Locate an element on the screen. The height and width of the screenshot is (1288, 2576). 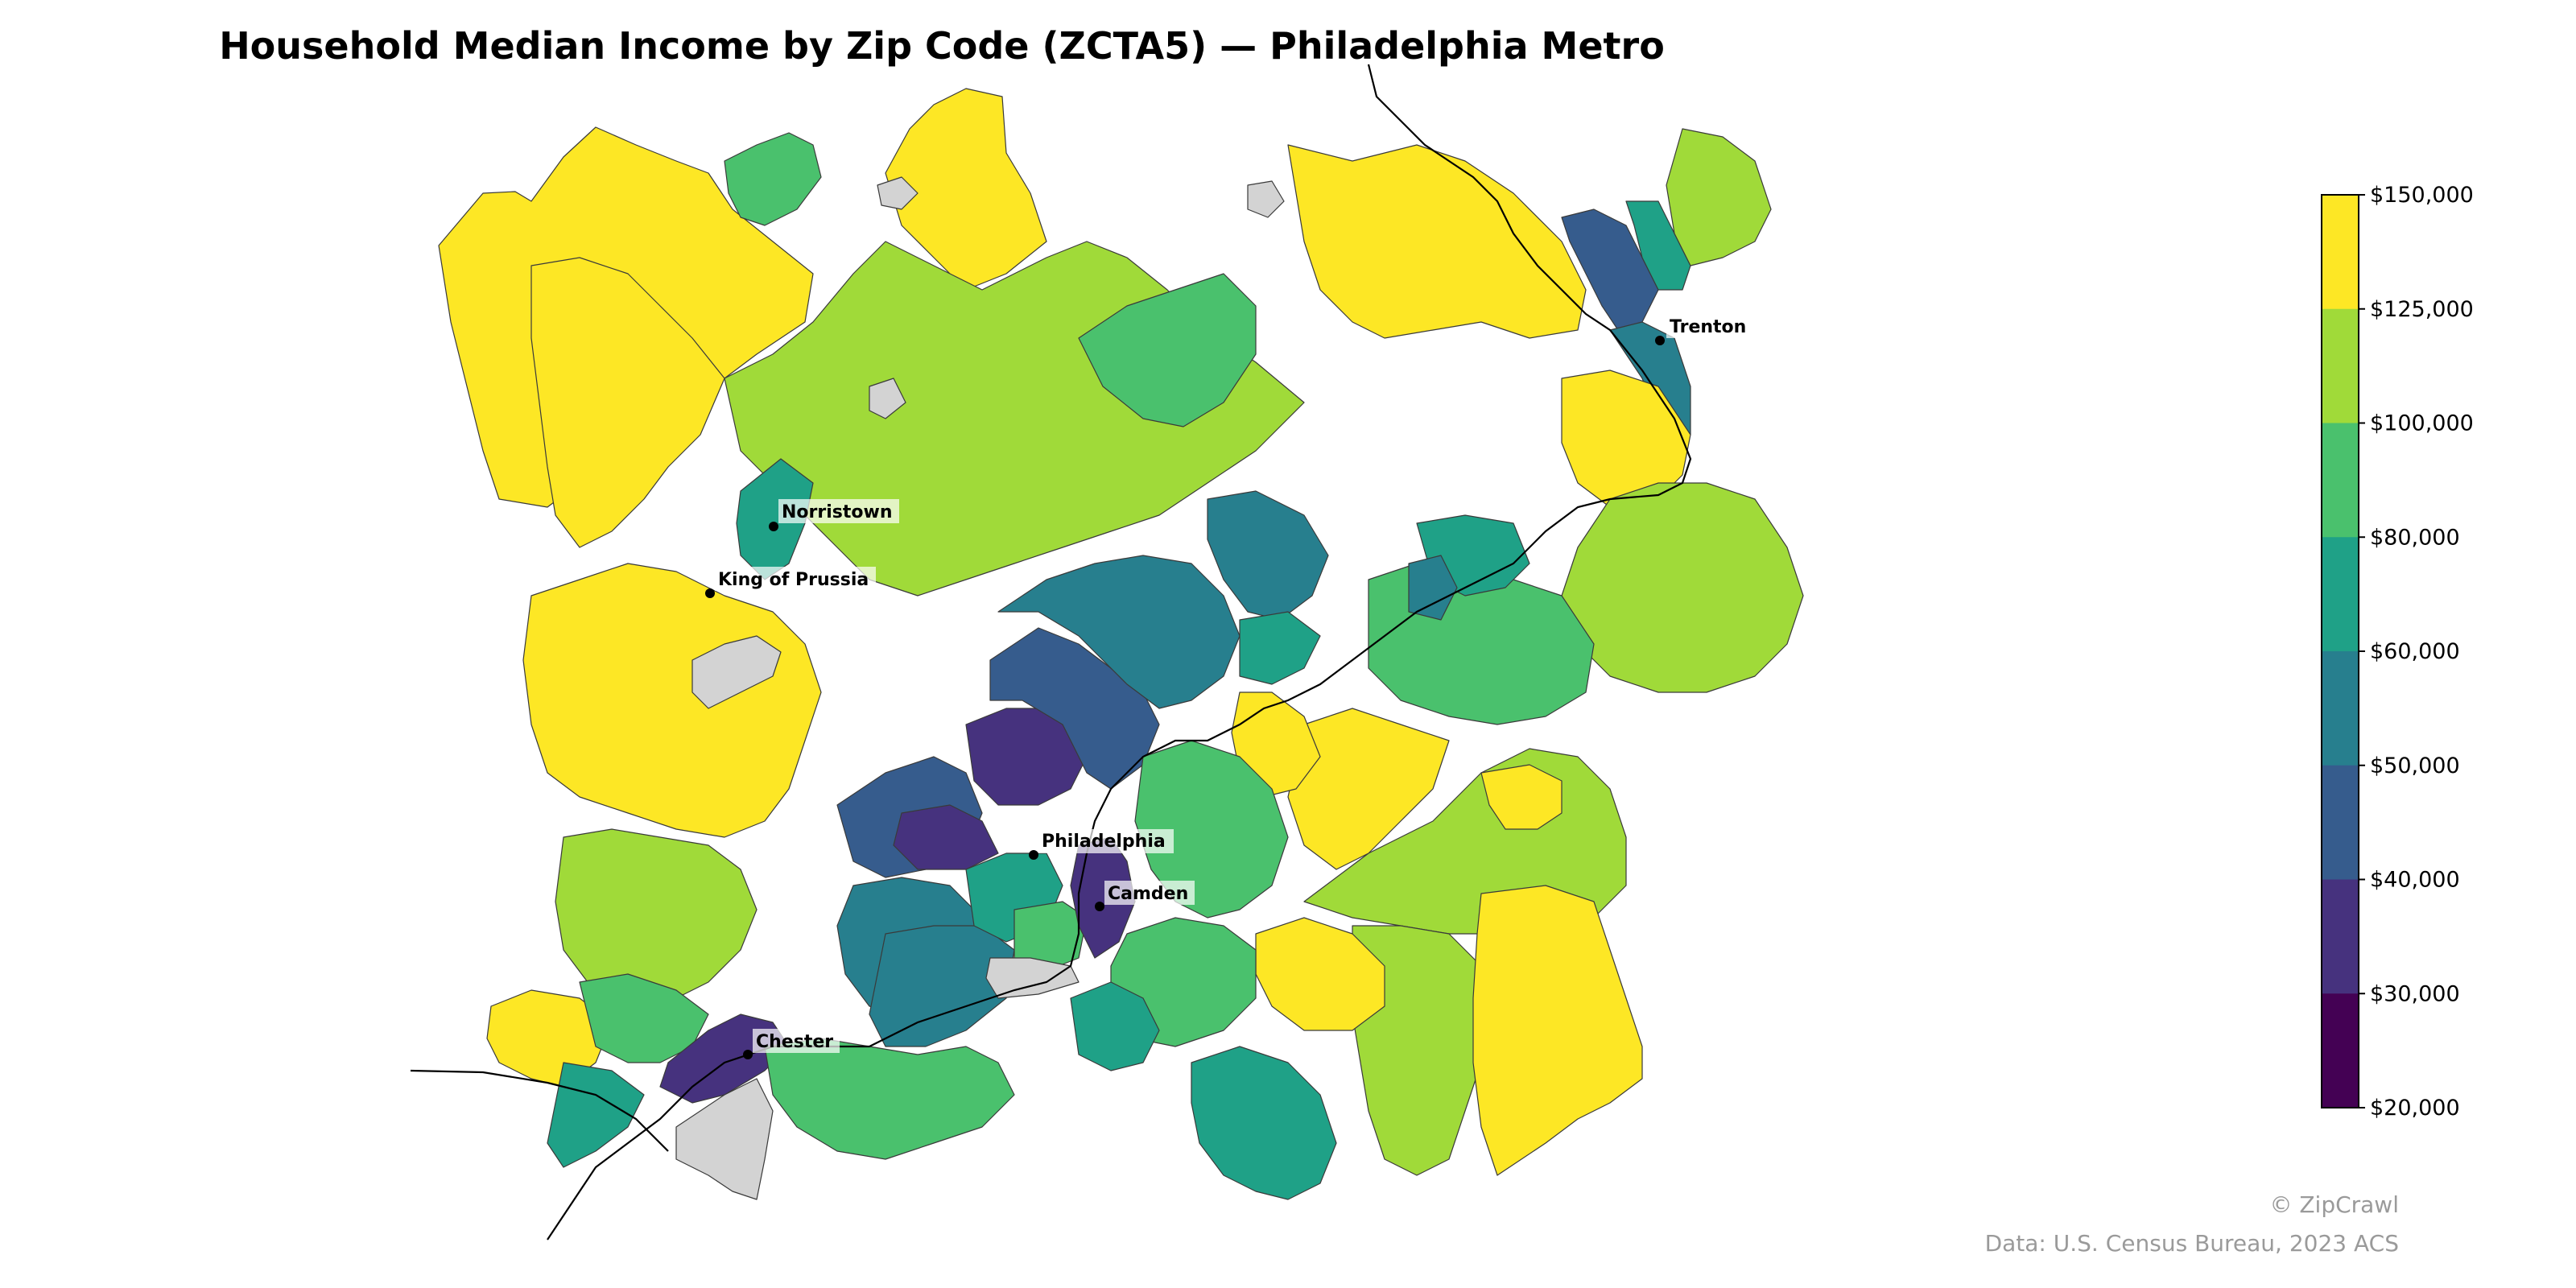
city-label: Philadelphia is located at coordinates (1104, 842).